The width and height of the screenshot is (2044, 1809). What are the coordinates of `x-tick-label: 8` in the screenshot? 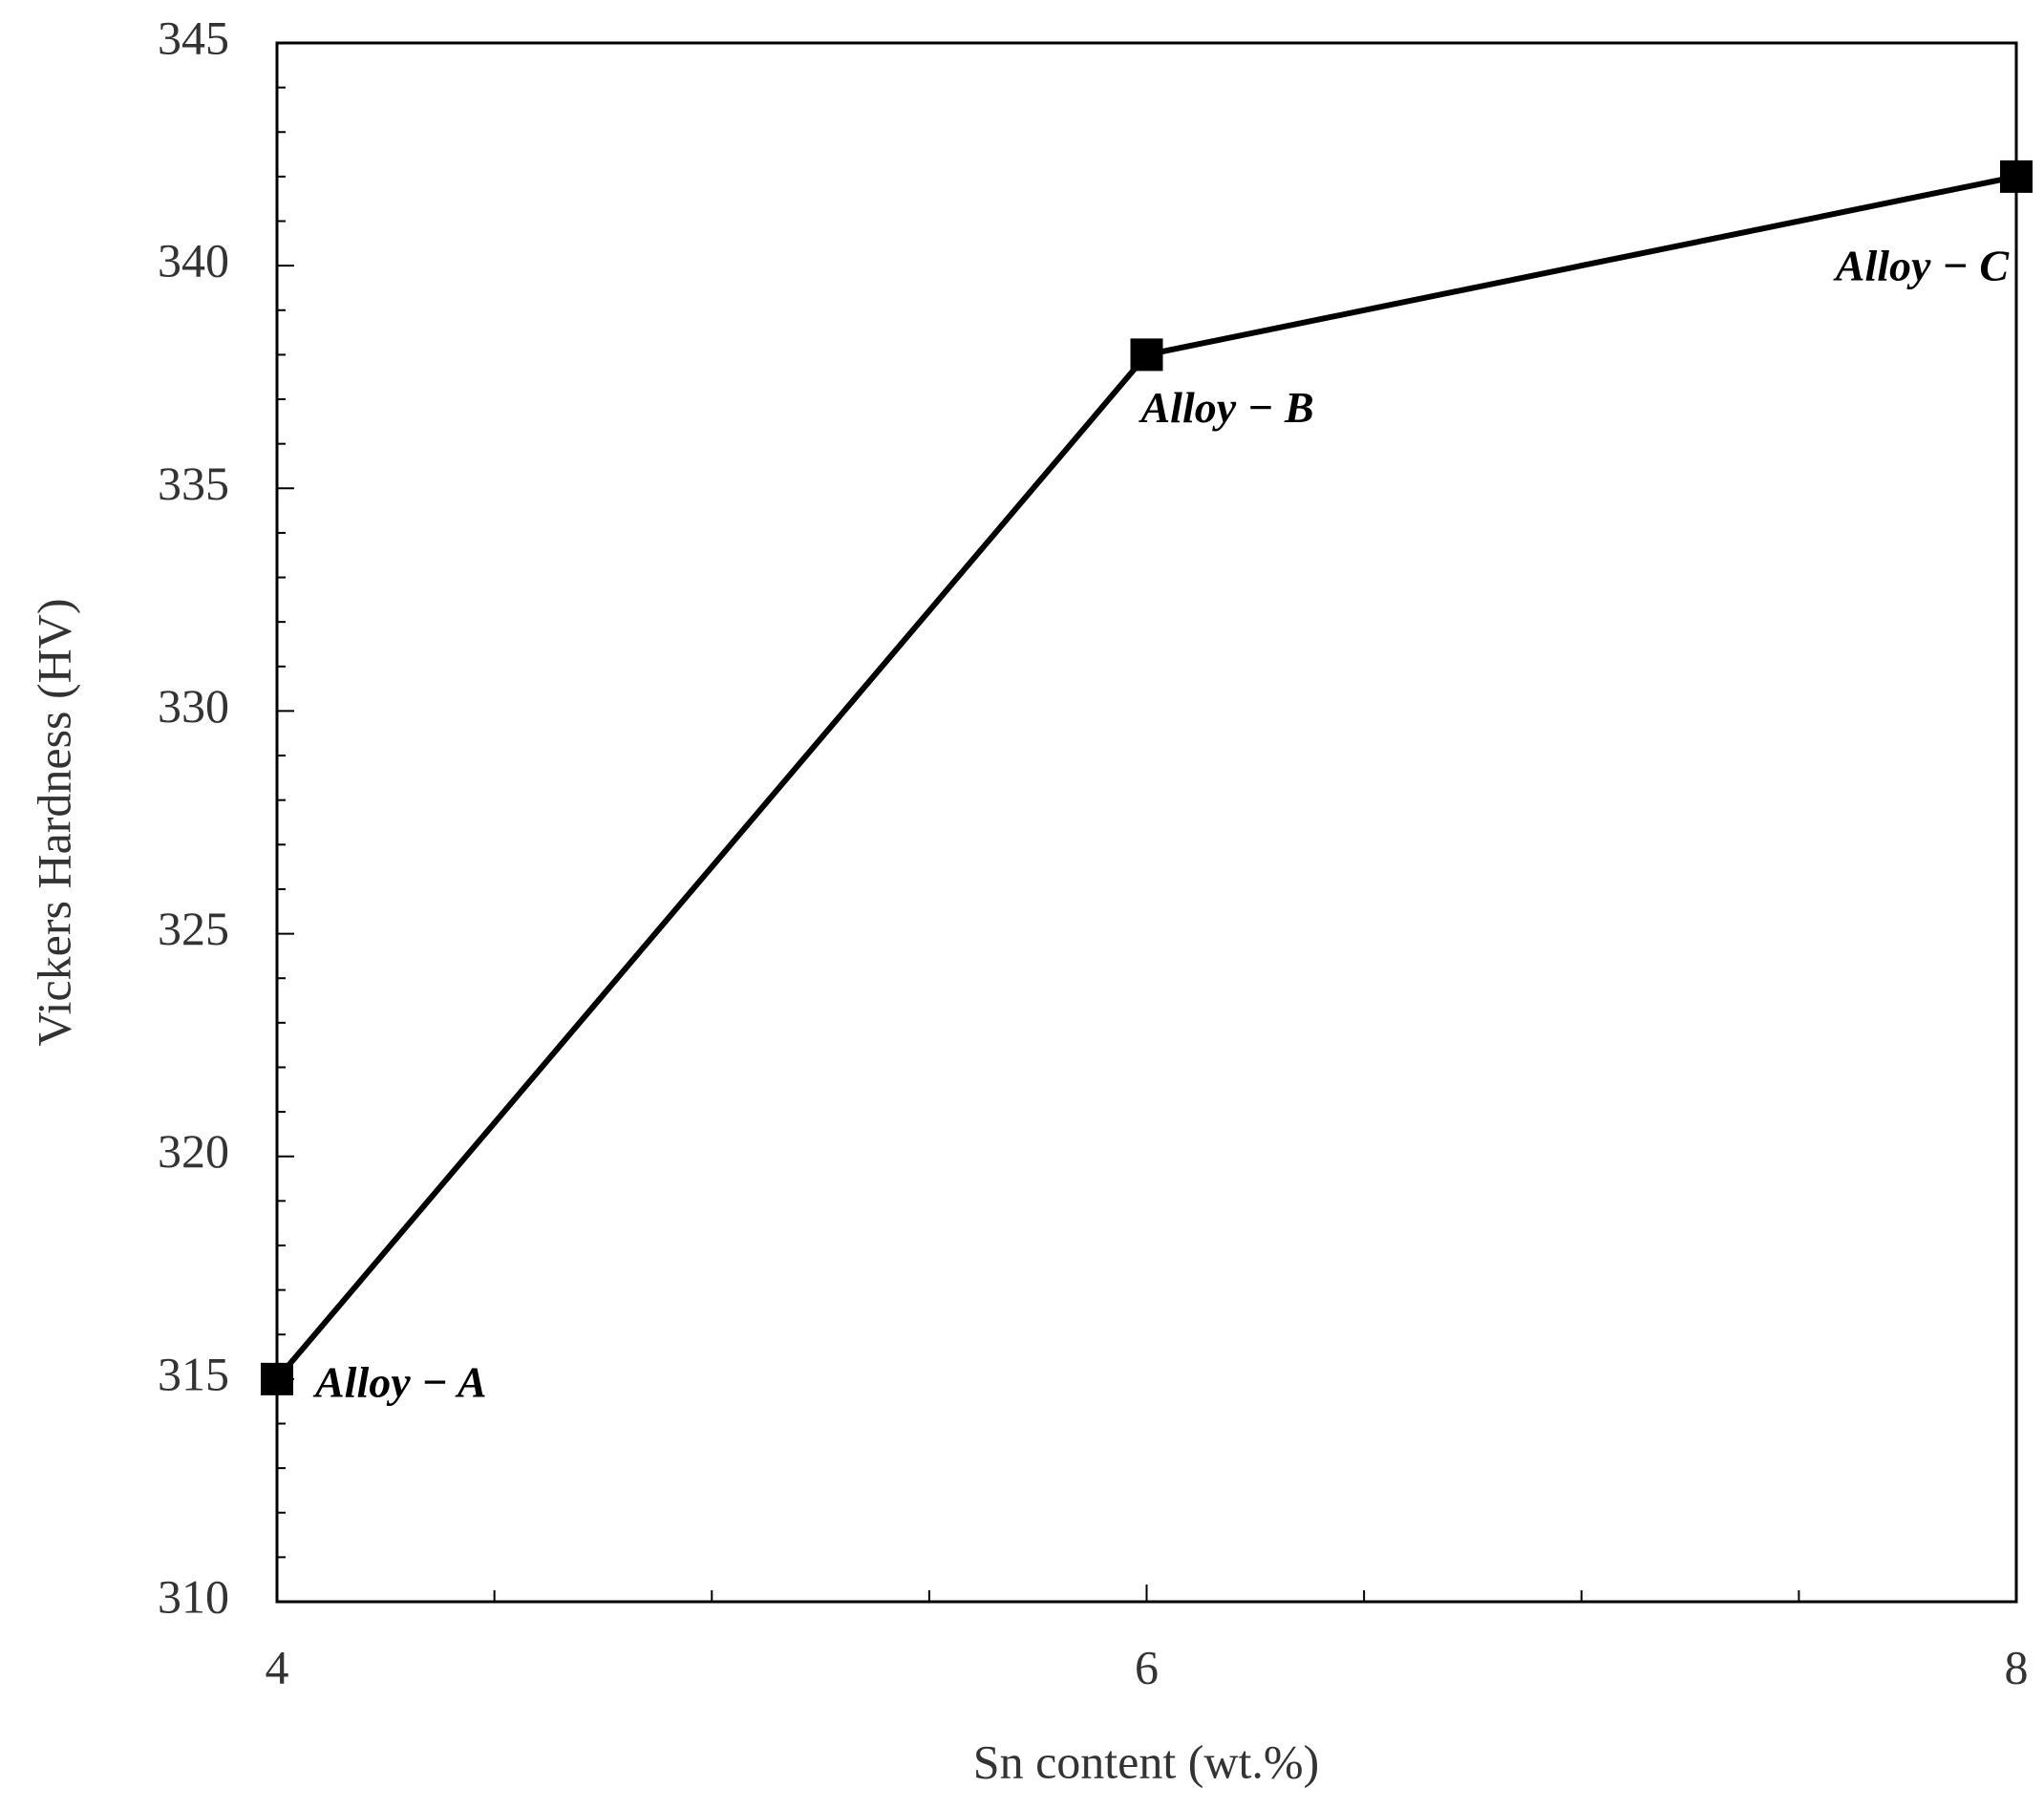 It's located at (2017, 1666).